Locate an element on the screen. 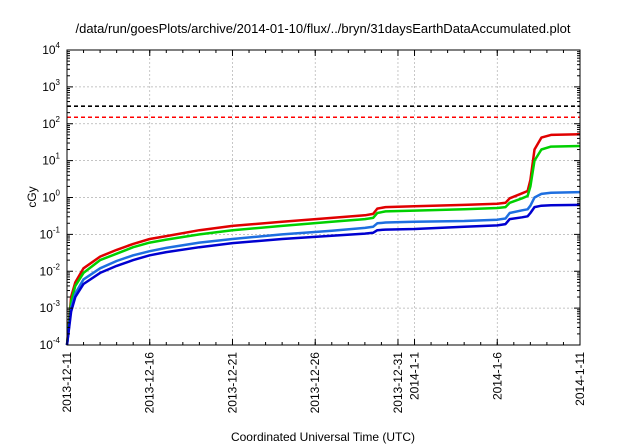 This screenshot has width=640, height=448. x-tick-label: 2013-12-21 is located at coordinates (232, 383).